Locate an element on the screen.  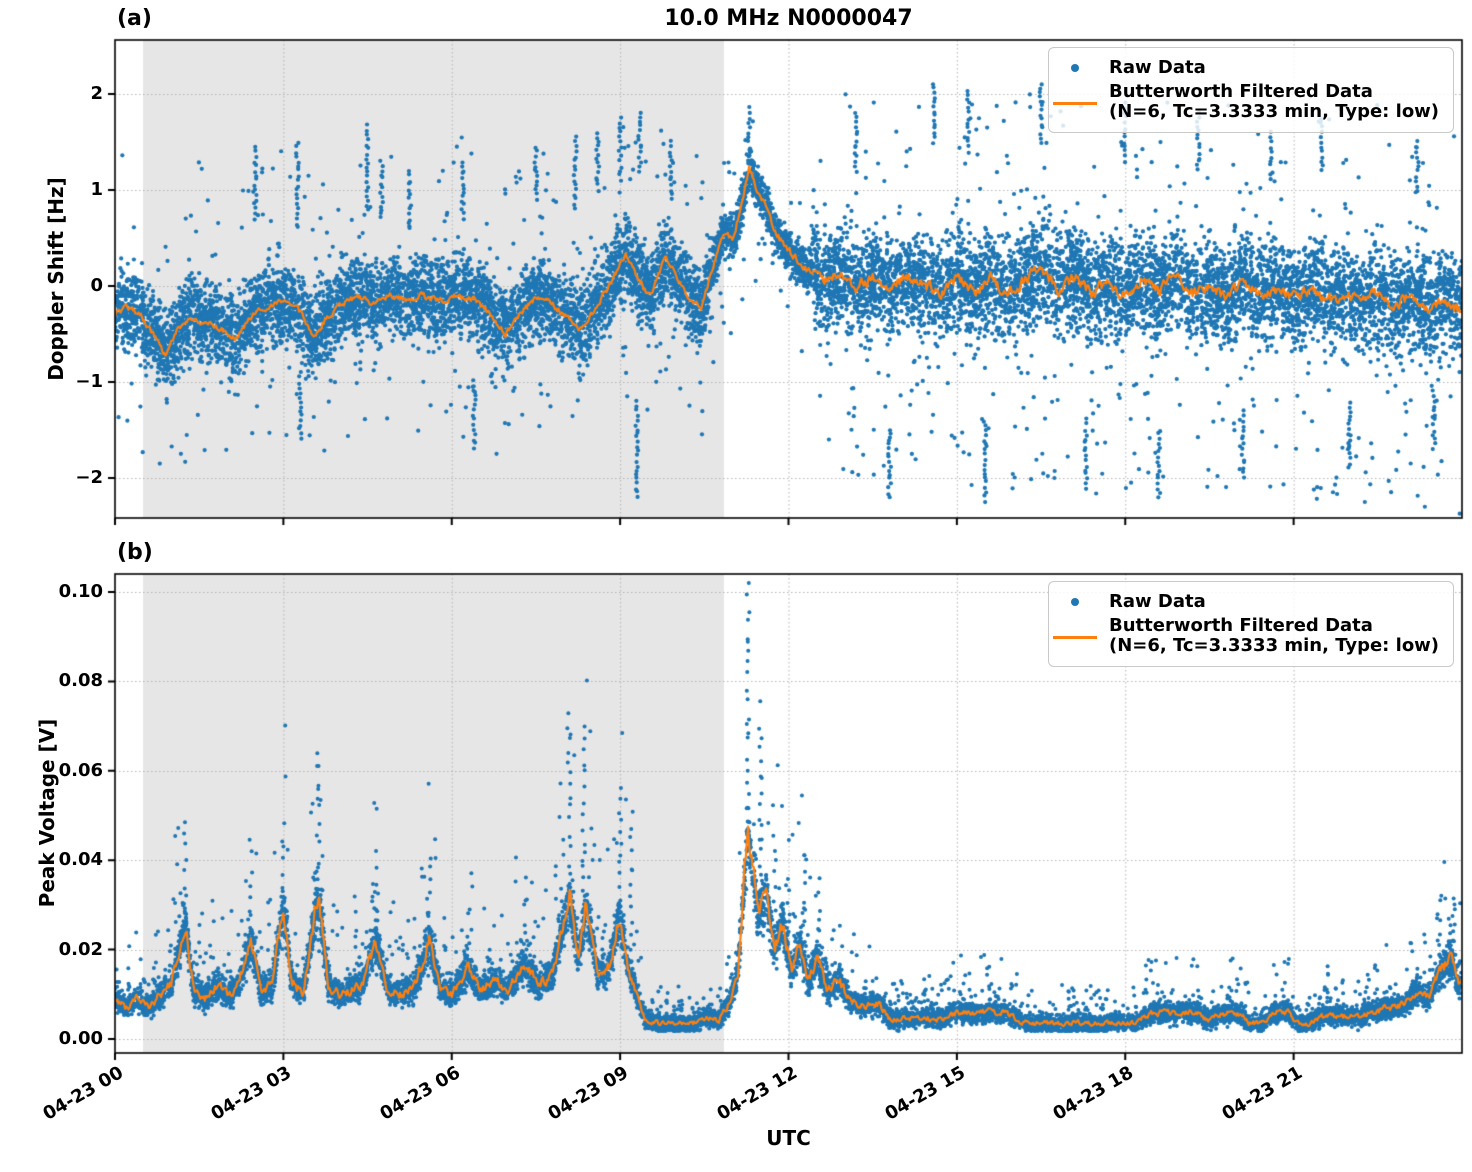
y-axis-label-b: Peak Voltage [V] is located at coordinates (47, 813).